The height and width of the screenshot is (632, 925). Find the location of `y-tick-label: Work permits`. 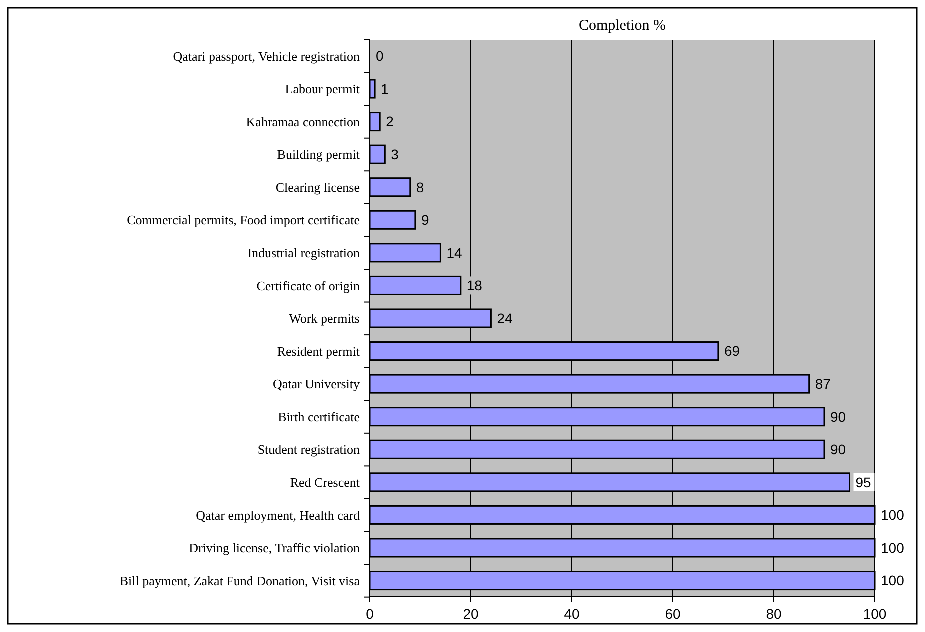

y-tick-label: Work permits is located at coordinates (324, 318).